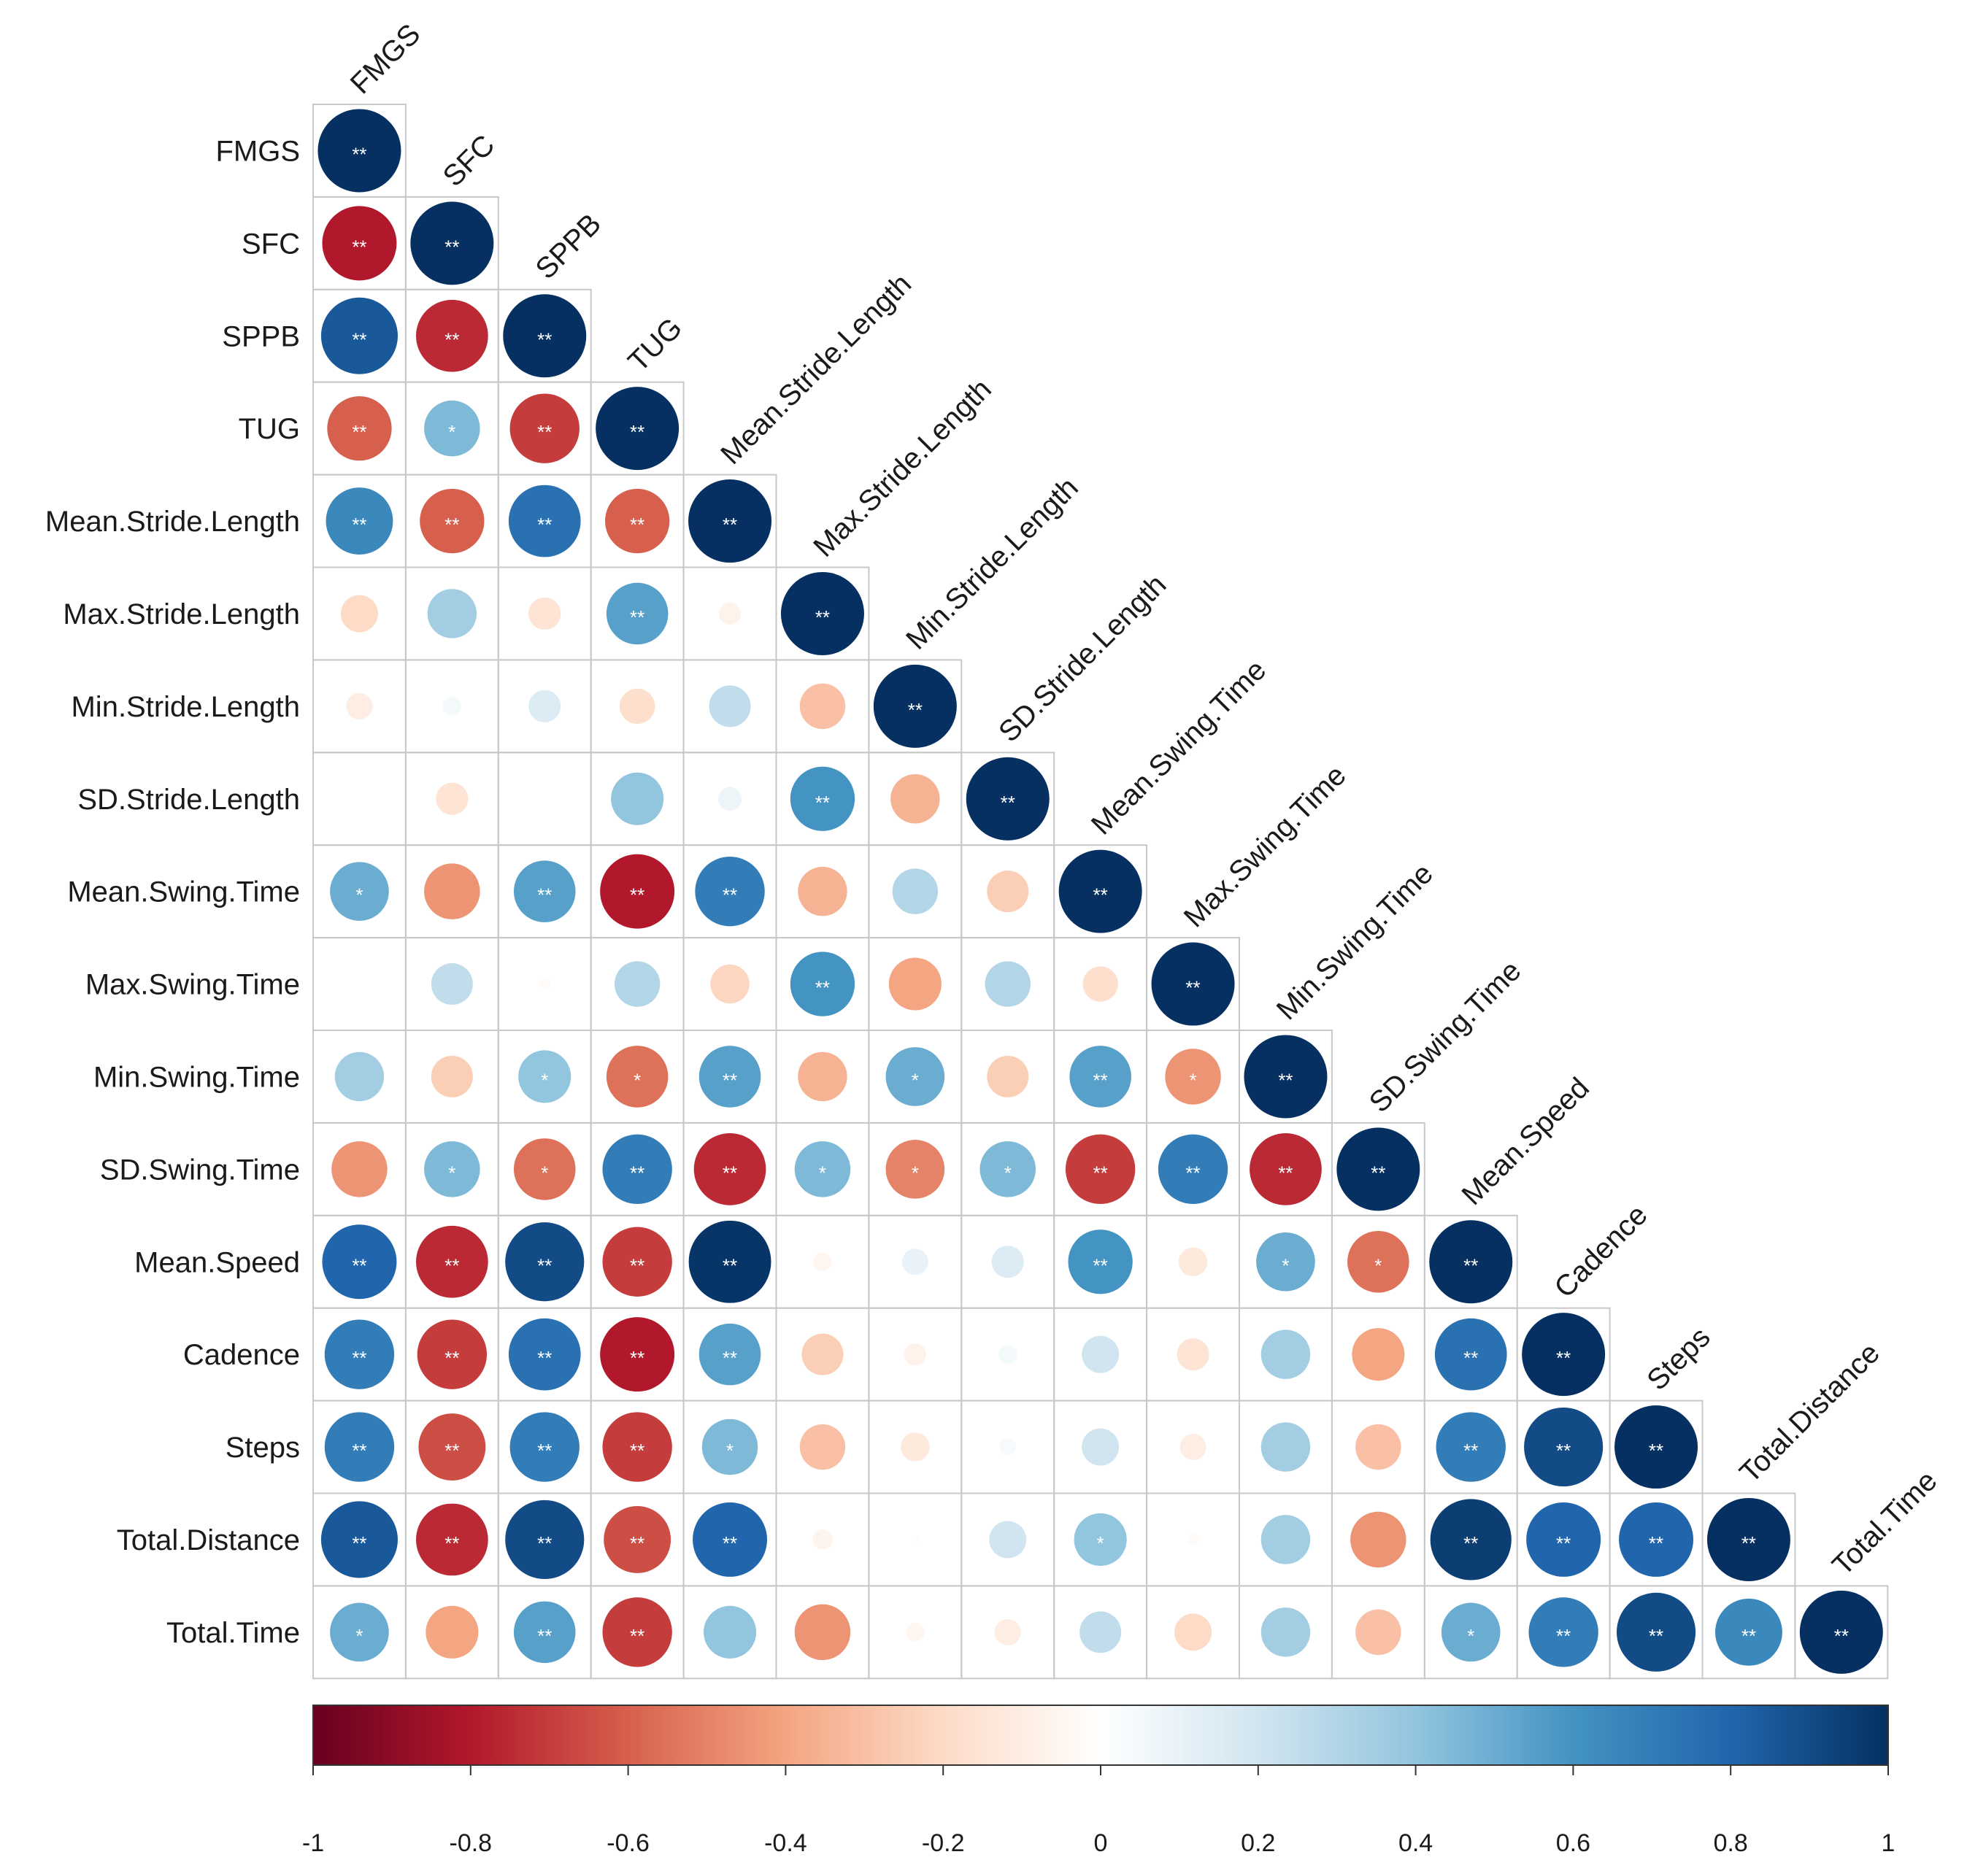 This screenshot has height=1876, width=1967. Describe the element at coordinates (181, 614) in the screenshot. I see `row-label: Max.Stride.Length` at that location.